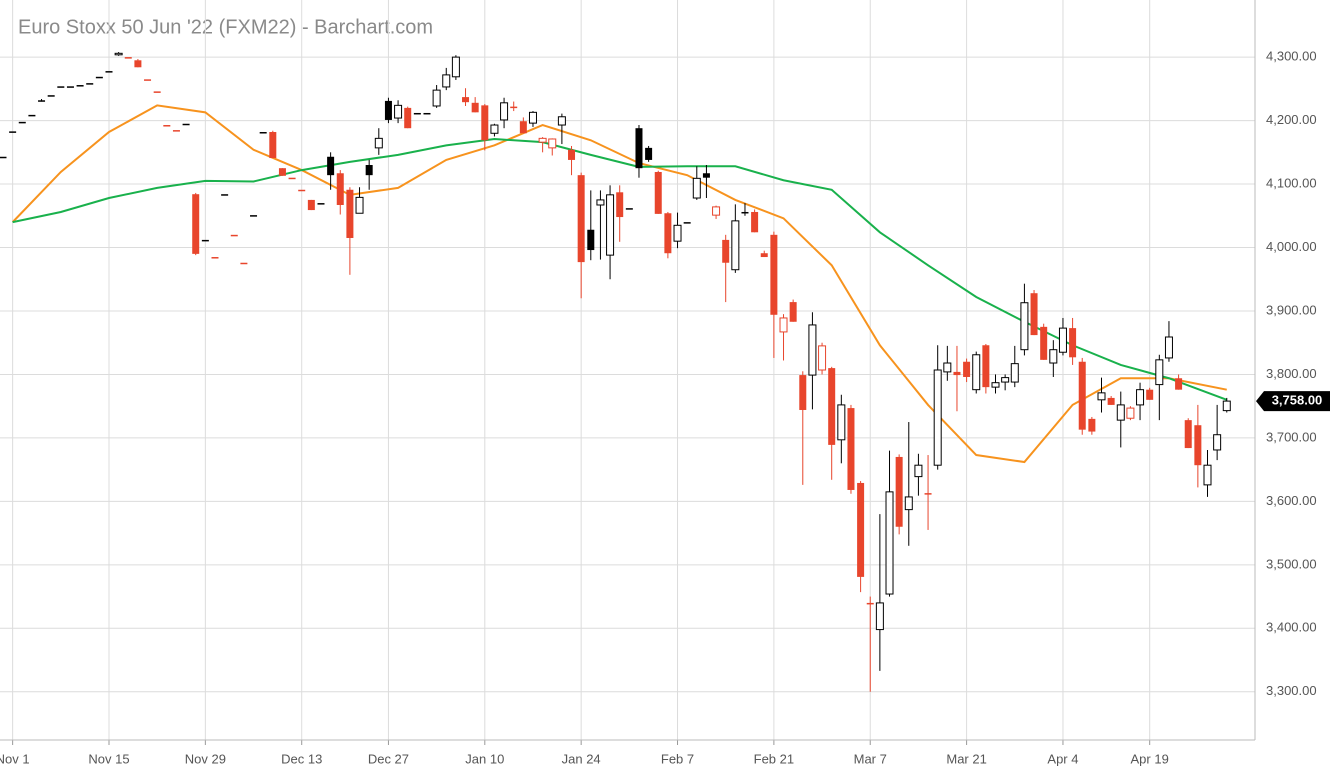 The image size is (1332, 774). Describe the element at coordinates (677, 758) in the screenshot. I see `x-tick-label: Feb 7` at that location.